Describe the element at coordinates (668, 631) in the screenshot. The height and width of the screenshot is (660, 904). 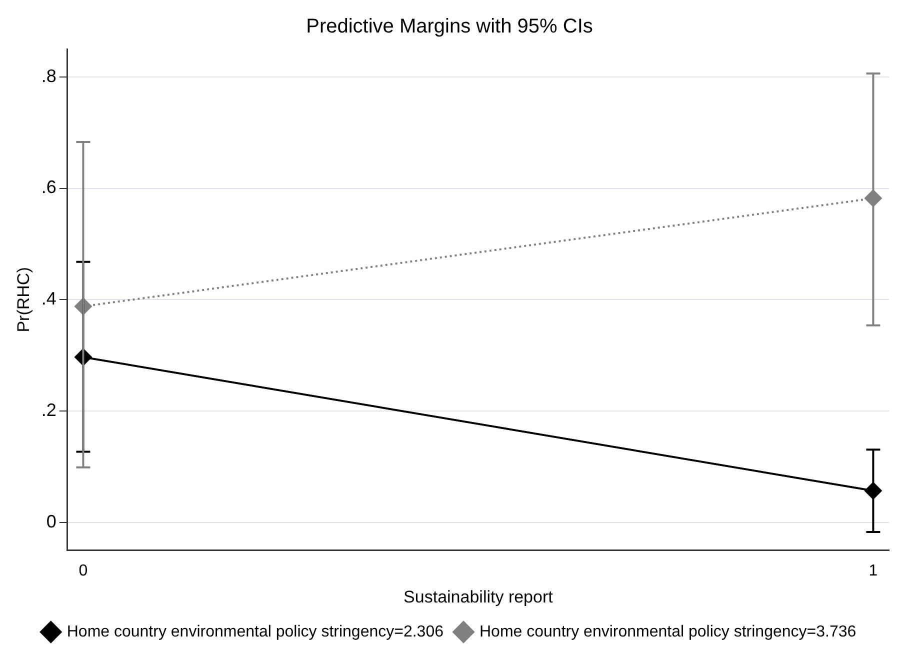
I see `legend-label: Home country environmental policy stringency=3.736` at that location.